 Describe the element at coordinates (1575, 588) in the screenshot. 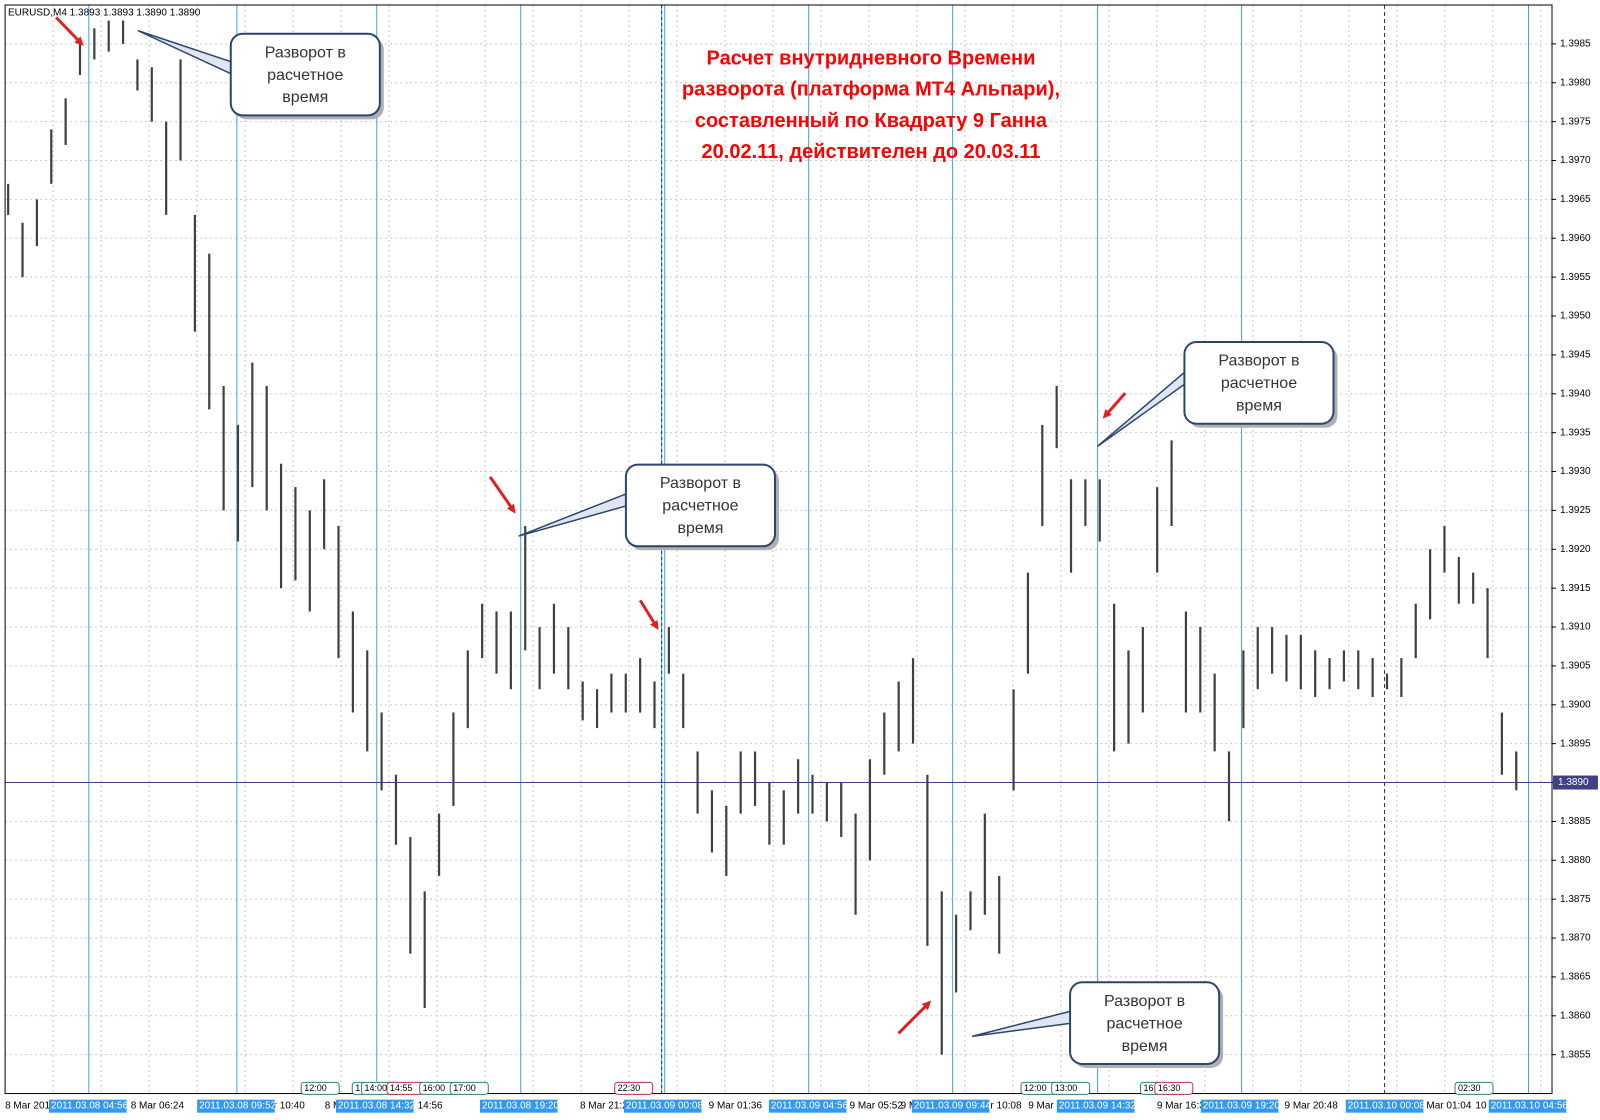

I see `y-tick-label: 1.3915` at that location.